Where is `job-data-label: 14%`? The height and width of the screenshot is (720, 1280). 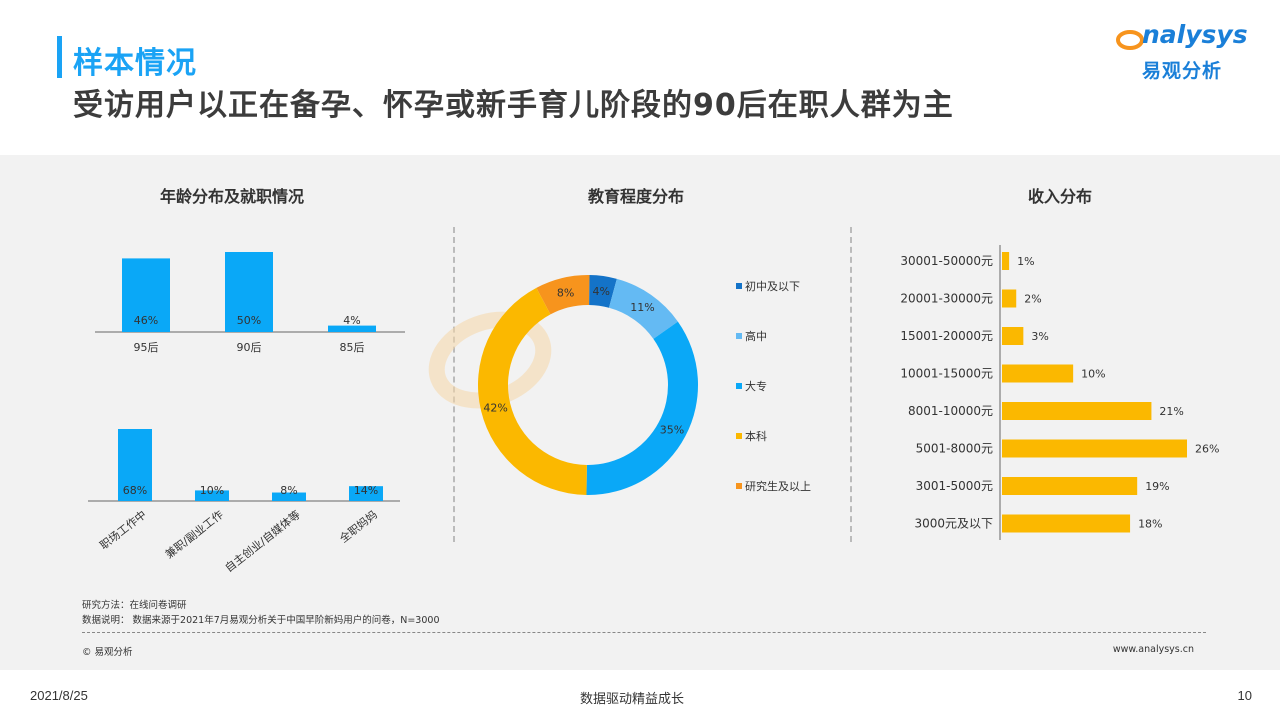
job-data-label: 14% is located at coordinates (366, 490).